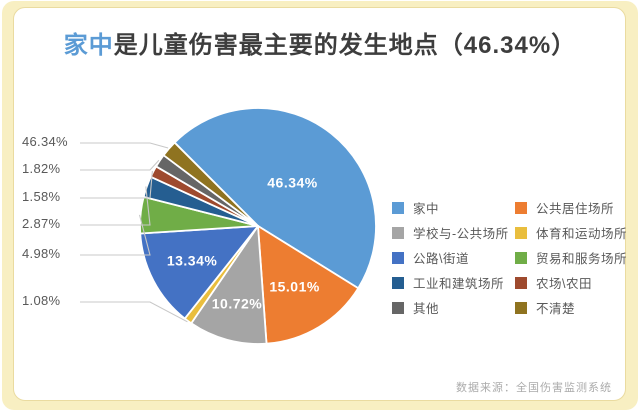 This screenshot has width=640, height=411. Describe the element at coordinates (556, 309) in the screenshot. I see `legend-label: 不清楚` at that location.